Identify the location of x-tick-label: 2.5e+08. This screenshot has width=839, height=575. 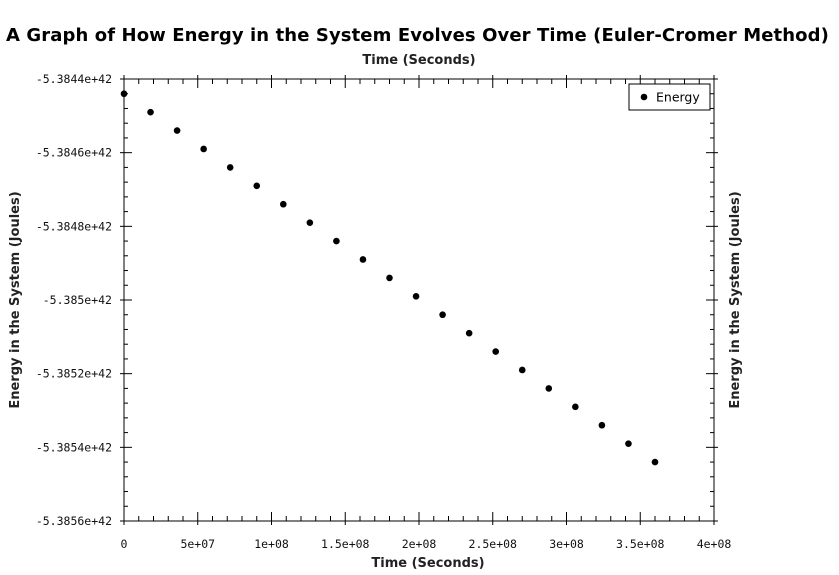
(493, 544).